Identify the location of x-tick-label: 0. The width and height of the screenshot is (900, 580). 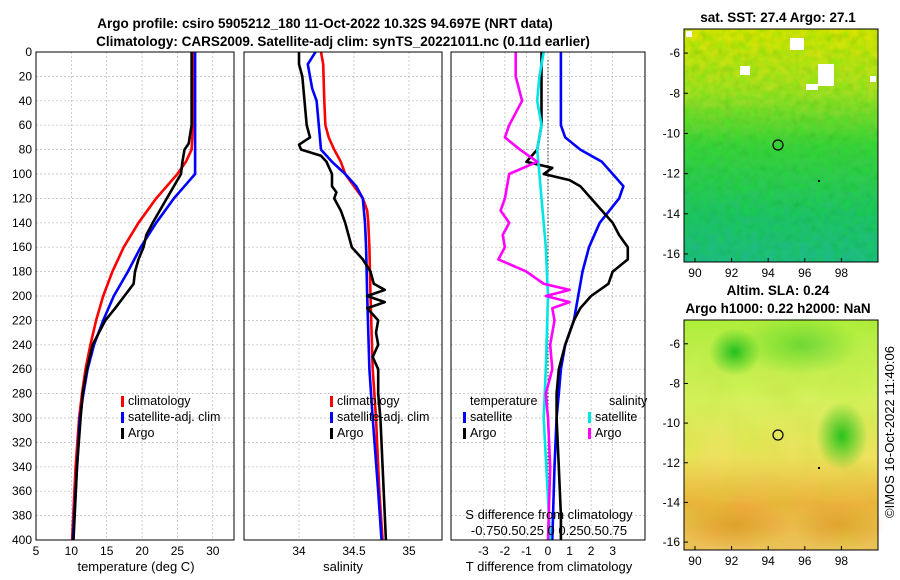
(548, 551).